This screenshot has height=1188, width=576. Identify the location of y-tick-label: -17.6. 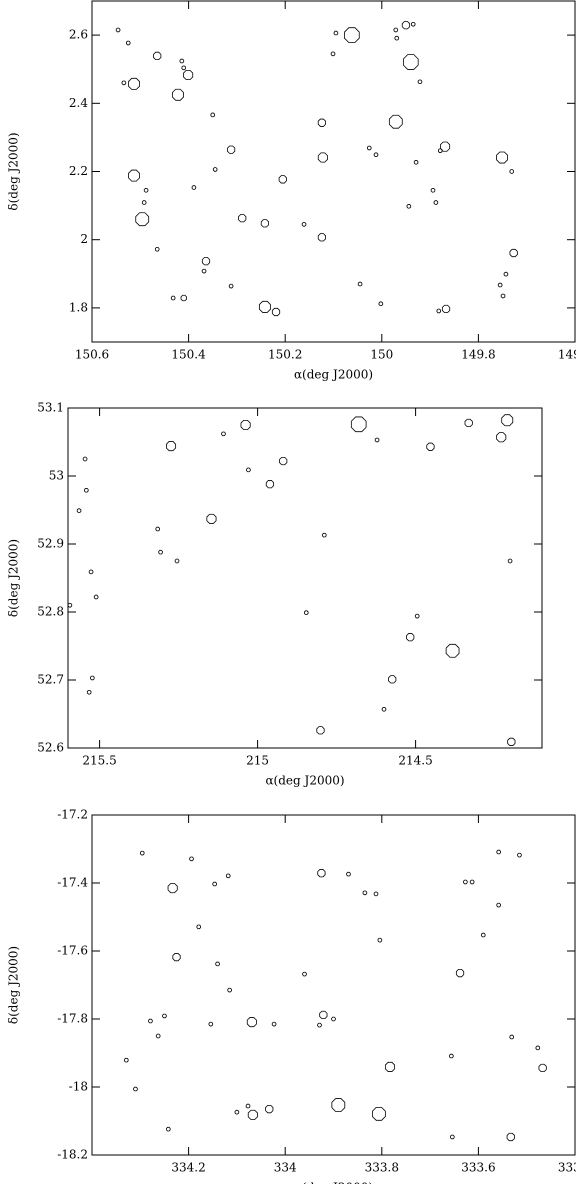
(72, 951).